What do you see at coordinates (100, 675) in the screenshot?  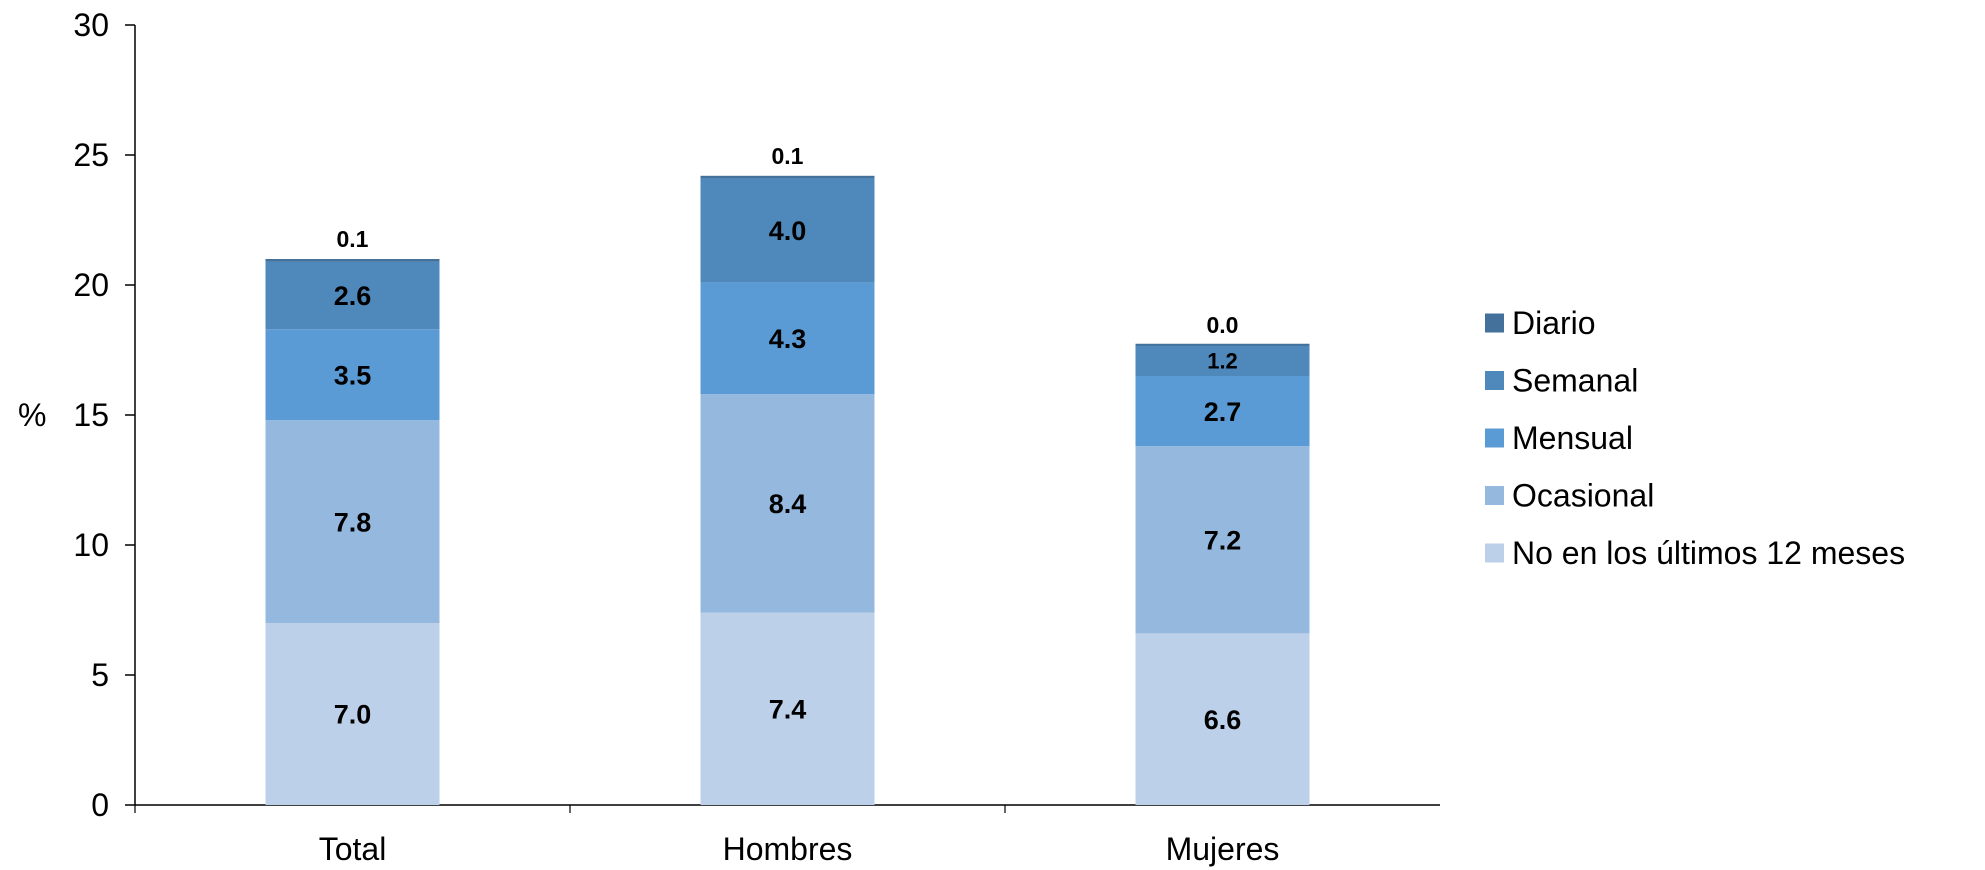 I see `y-tick-label: 5` at bounding box center [100, 675].